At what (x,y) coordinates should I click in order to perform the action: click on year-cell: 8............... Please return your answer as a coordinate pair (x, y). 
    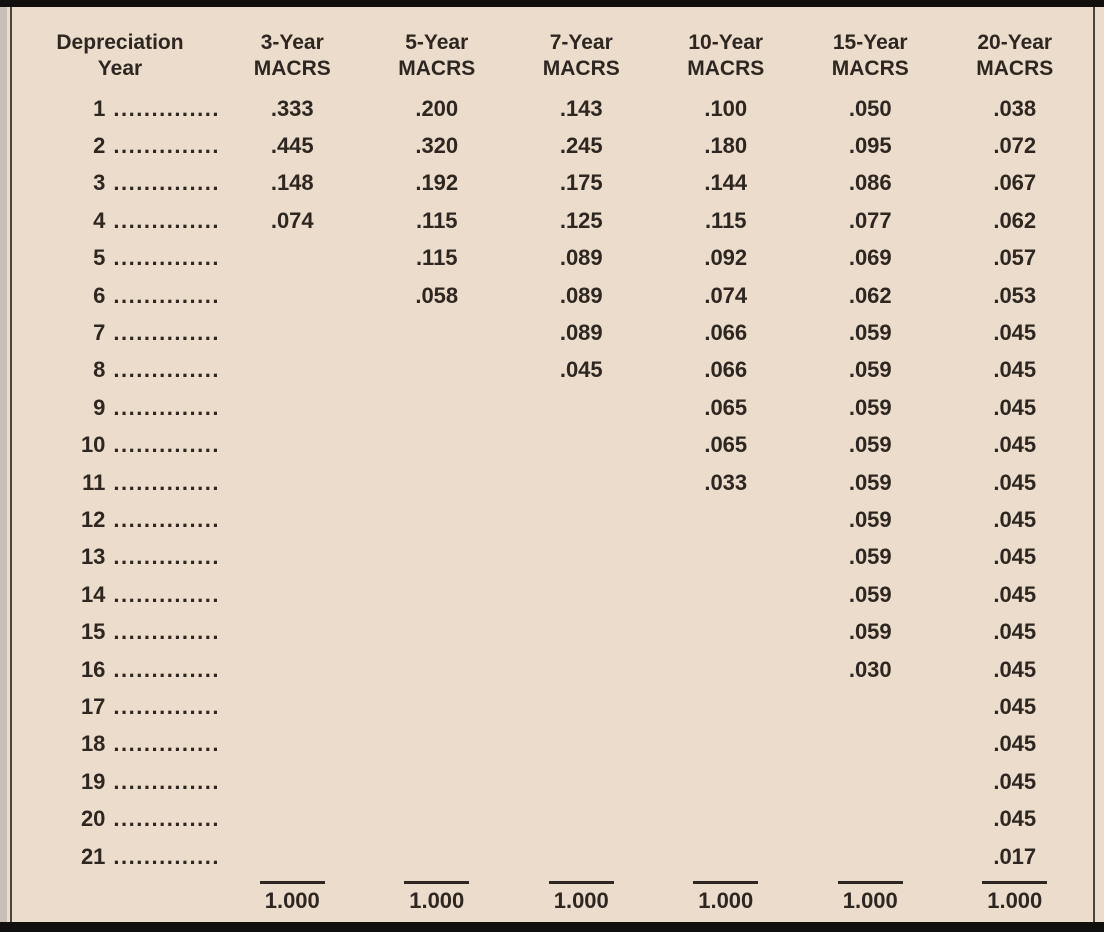
    Looking at the image, I should click on (120, 370).